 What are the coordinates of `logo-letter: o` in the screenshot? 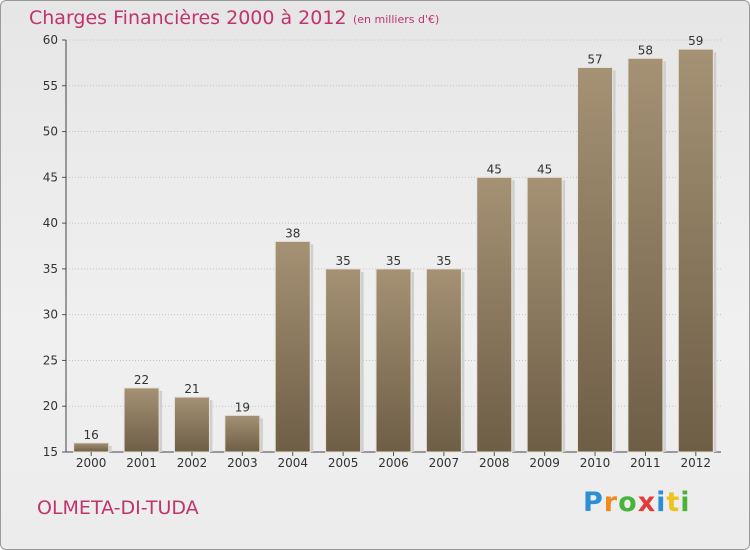 It's located at (628, 502).